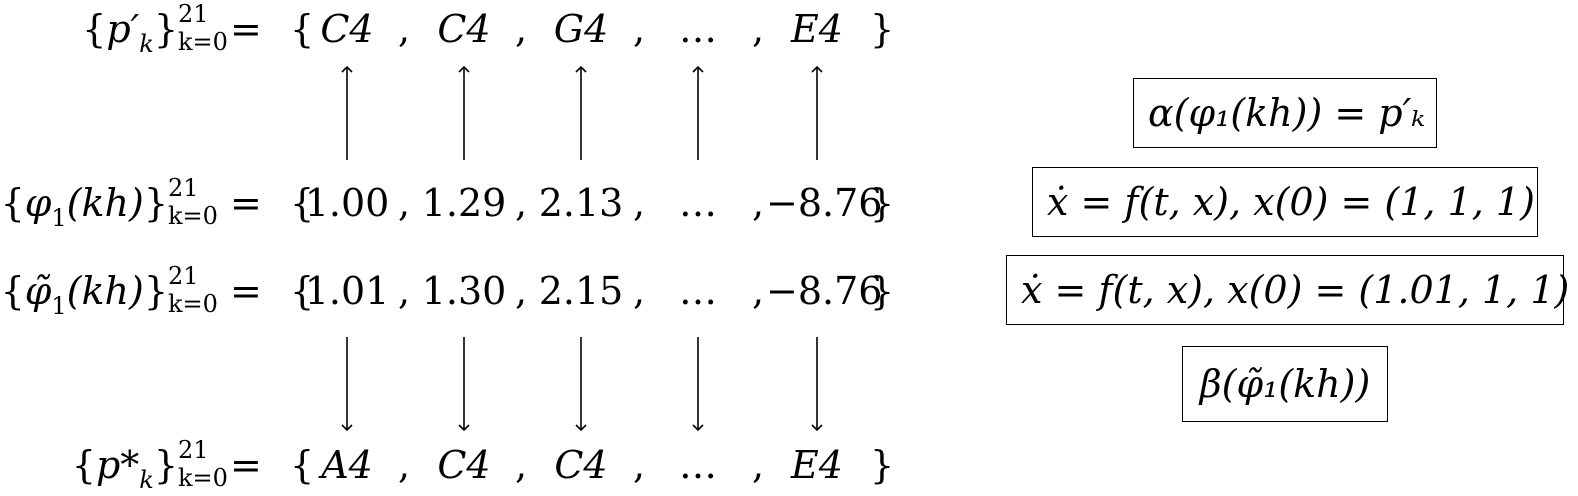 This screenshot has height=496, width=1578. I want to click on row-phi-item-3: 2.13, so click(581, 203).